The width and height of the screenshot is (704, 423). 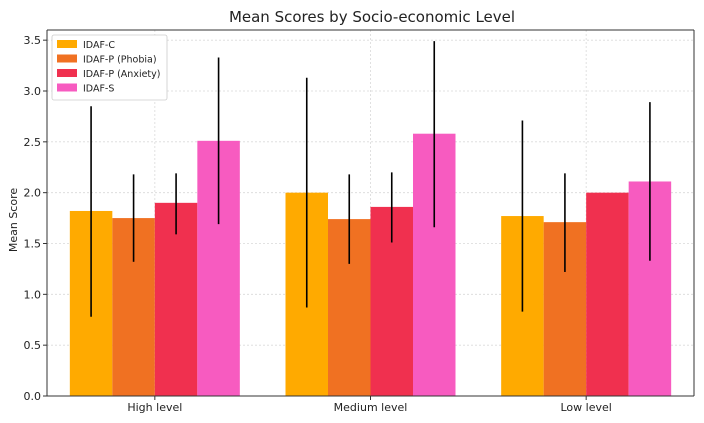 I want to click on x-tick-label: High level, so click(x=154, y=407).